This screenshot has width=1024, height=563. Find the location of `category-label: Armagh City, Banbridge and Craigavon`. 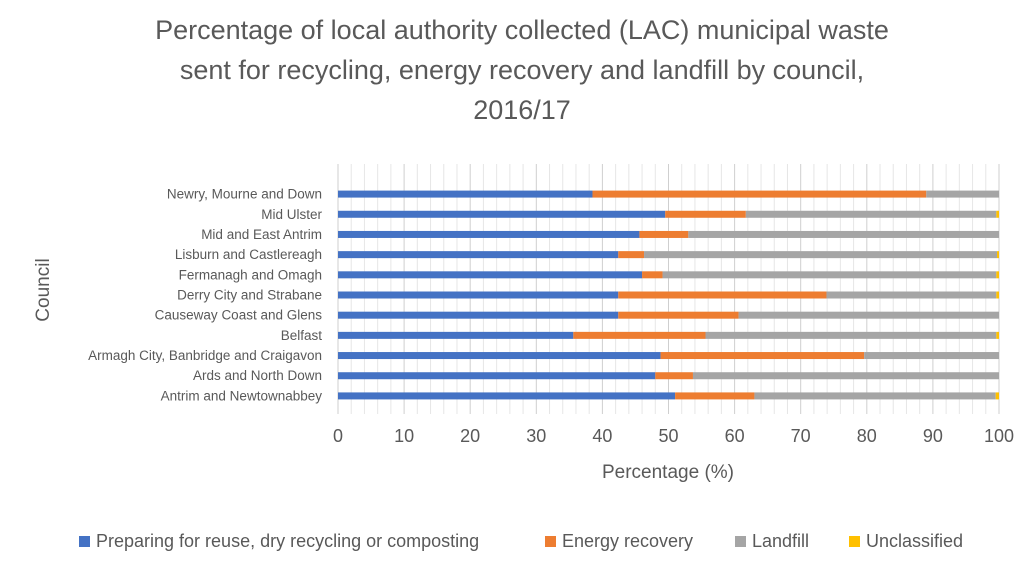

category-label: Armagh City, Banbridge and Craigavon is located at coordinates (205, 355).